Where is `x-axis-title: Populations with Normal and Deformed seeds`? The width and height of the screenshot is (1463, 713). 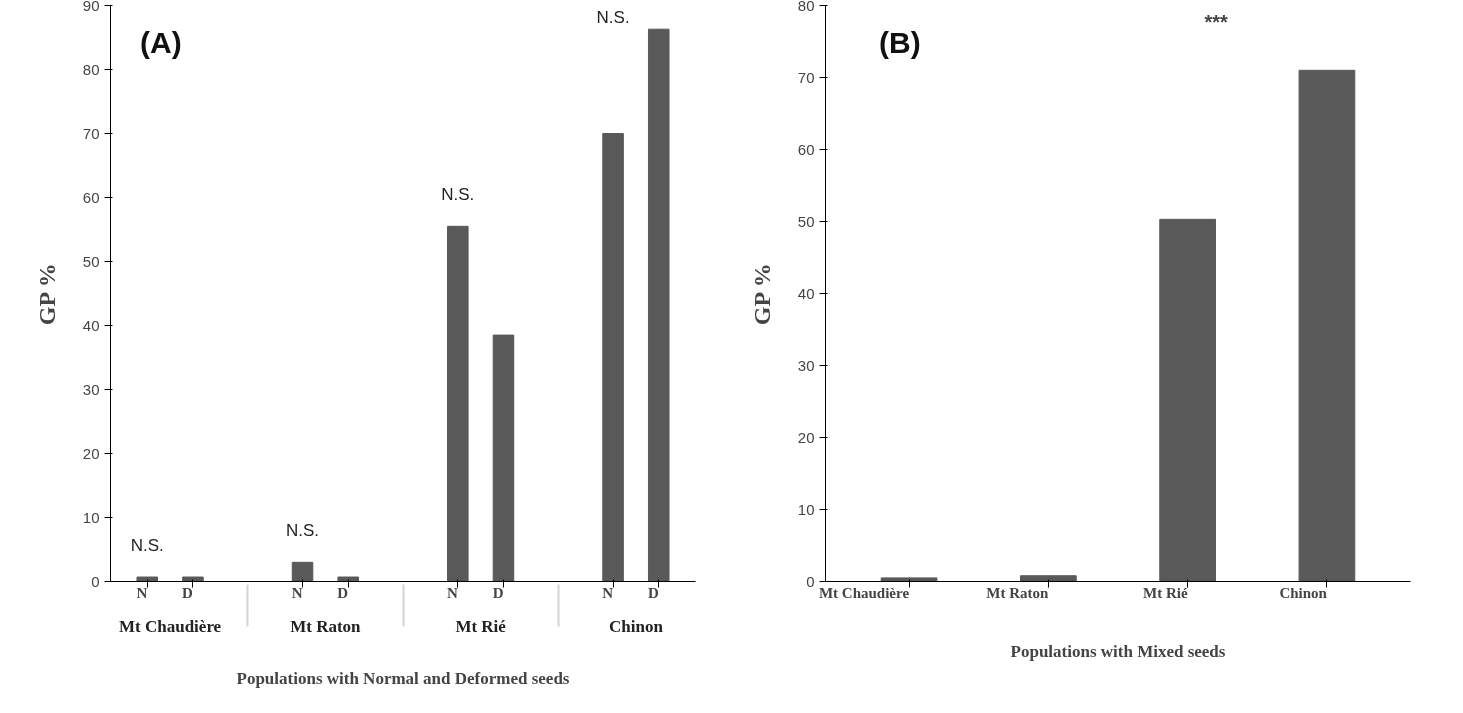
x-axis-title: Populations with Normal and Deformed seeds is located at coordinates (403, 678).